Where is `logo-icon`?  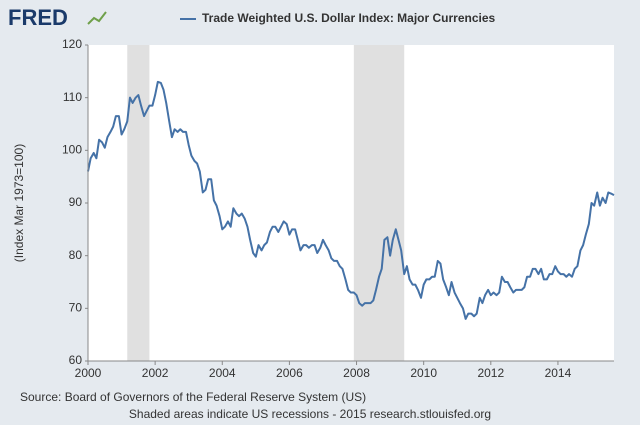 logo-icon is located at coordinates (97, 18).